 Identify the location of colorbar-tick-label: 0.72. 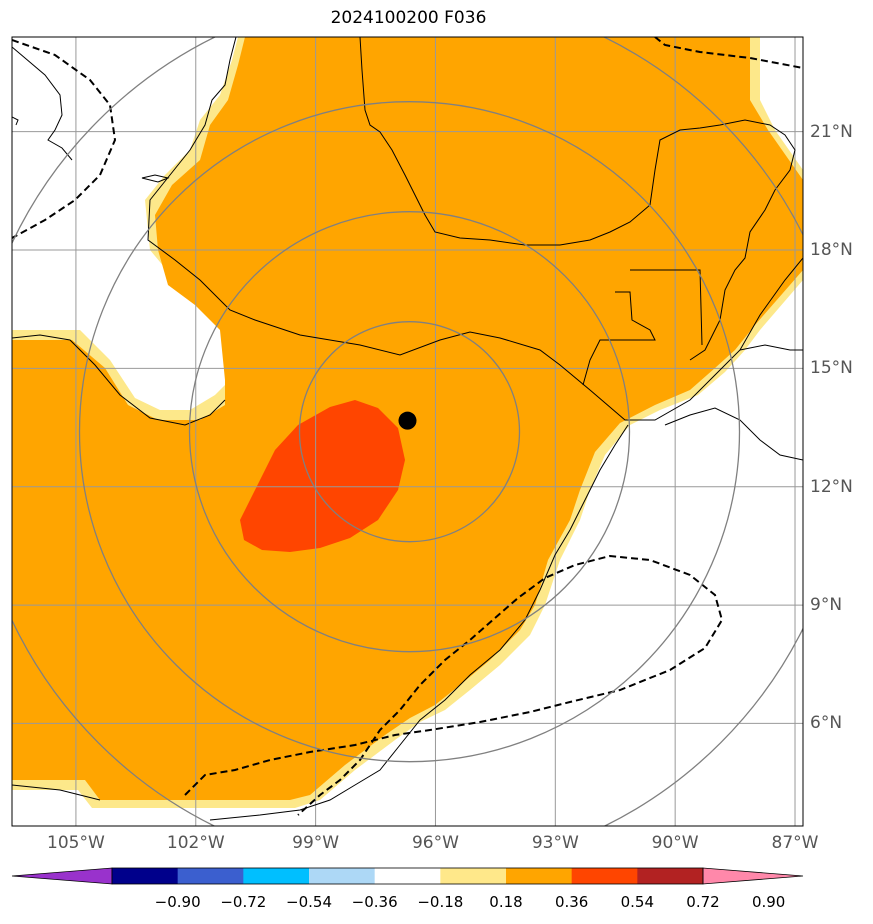
(703, 902).